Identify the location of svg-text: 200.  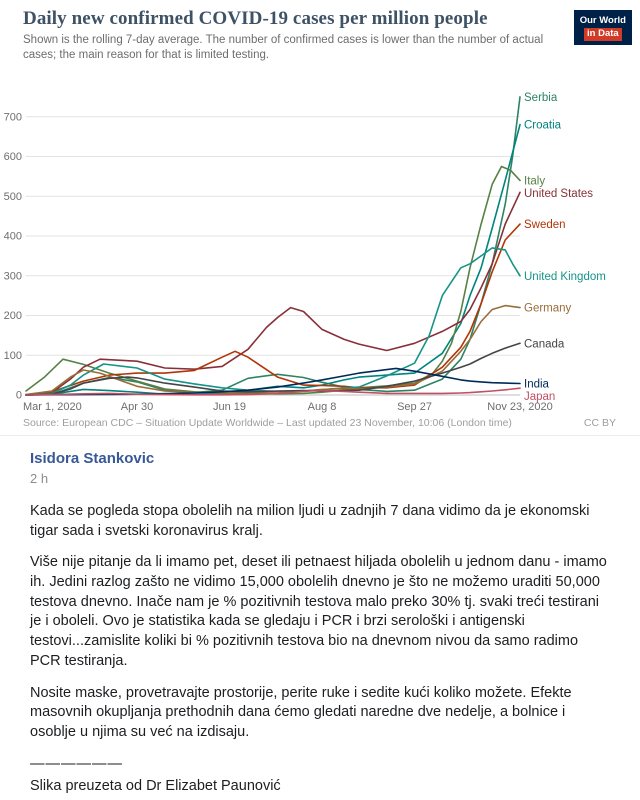
(13, 316).